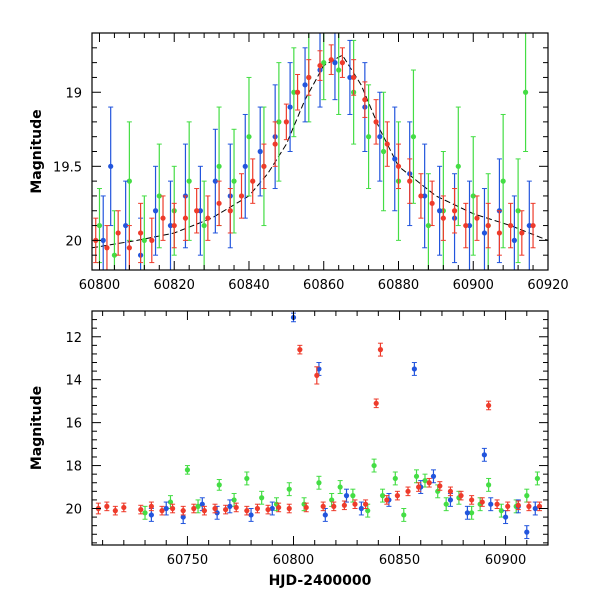 This screenshot has height=600, width=600. I want to click on x-tick-label: 60800, so click(99, 285).